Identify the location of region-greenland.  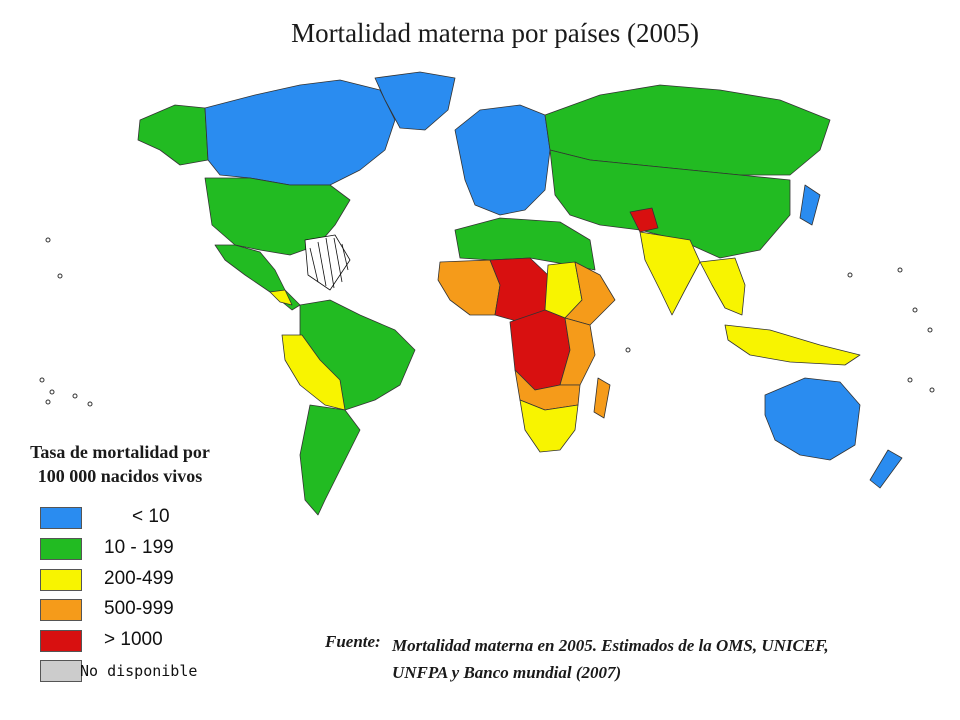
(415, 101).